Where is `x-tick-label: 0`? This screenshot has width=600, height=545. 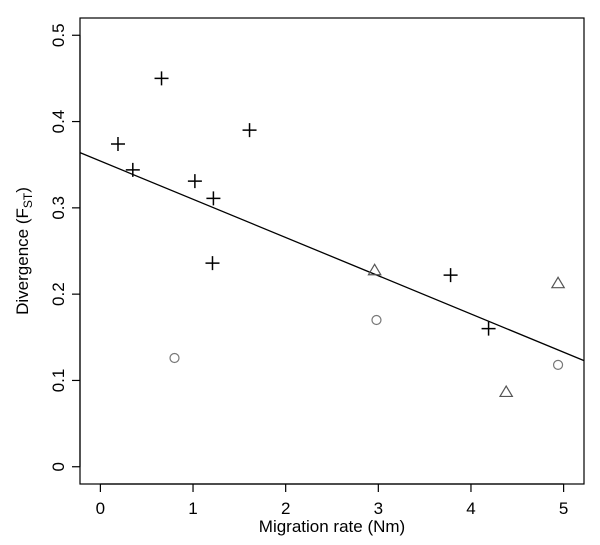 x-tick-label: 0 is located at coordinates (100, 508).